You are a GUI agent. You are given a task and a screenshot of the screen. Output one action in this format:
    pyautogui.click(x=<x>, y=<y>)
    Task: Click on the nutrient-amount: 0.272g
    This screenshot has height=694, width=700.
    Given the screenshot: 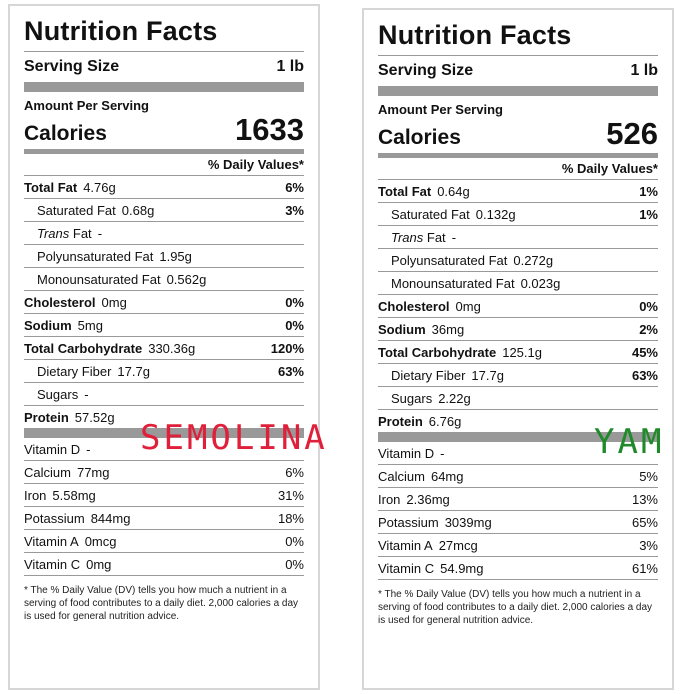 What is the action you would take?
    pyautogui.click(x=533, y=260)
    